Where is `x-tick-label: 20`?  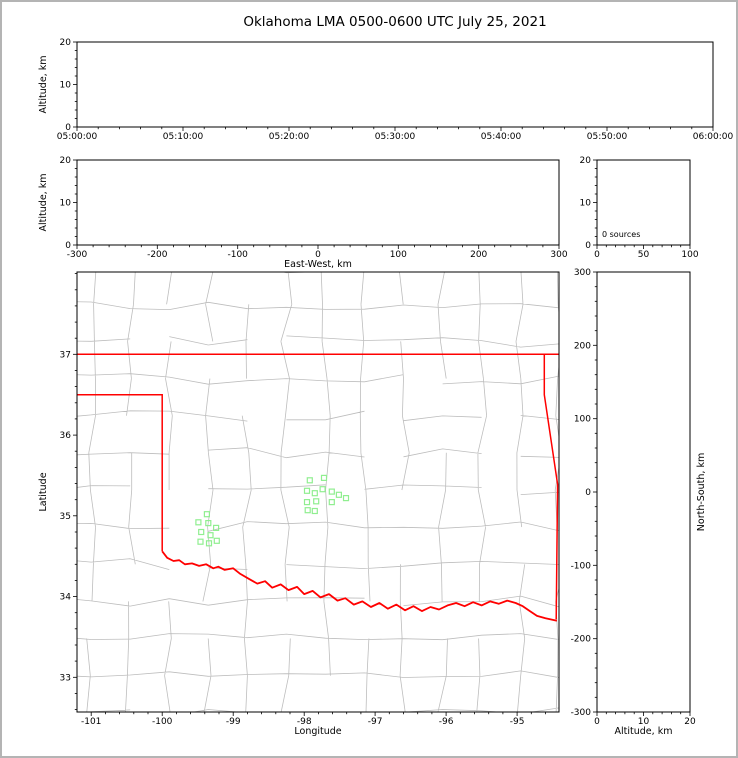
x-tick-label: 20 is located at coordinates (690, 722).